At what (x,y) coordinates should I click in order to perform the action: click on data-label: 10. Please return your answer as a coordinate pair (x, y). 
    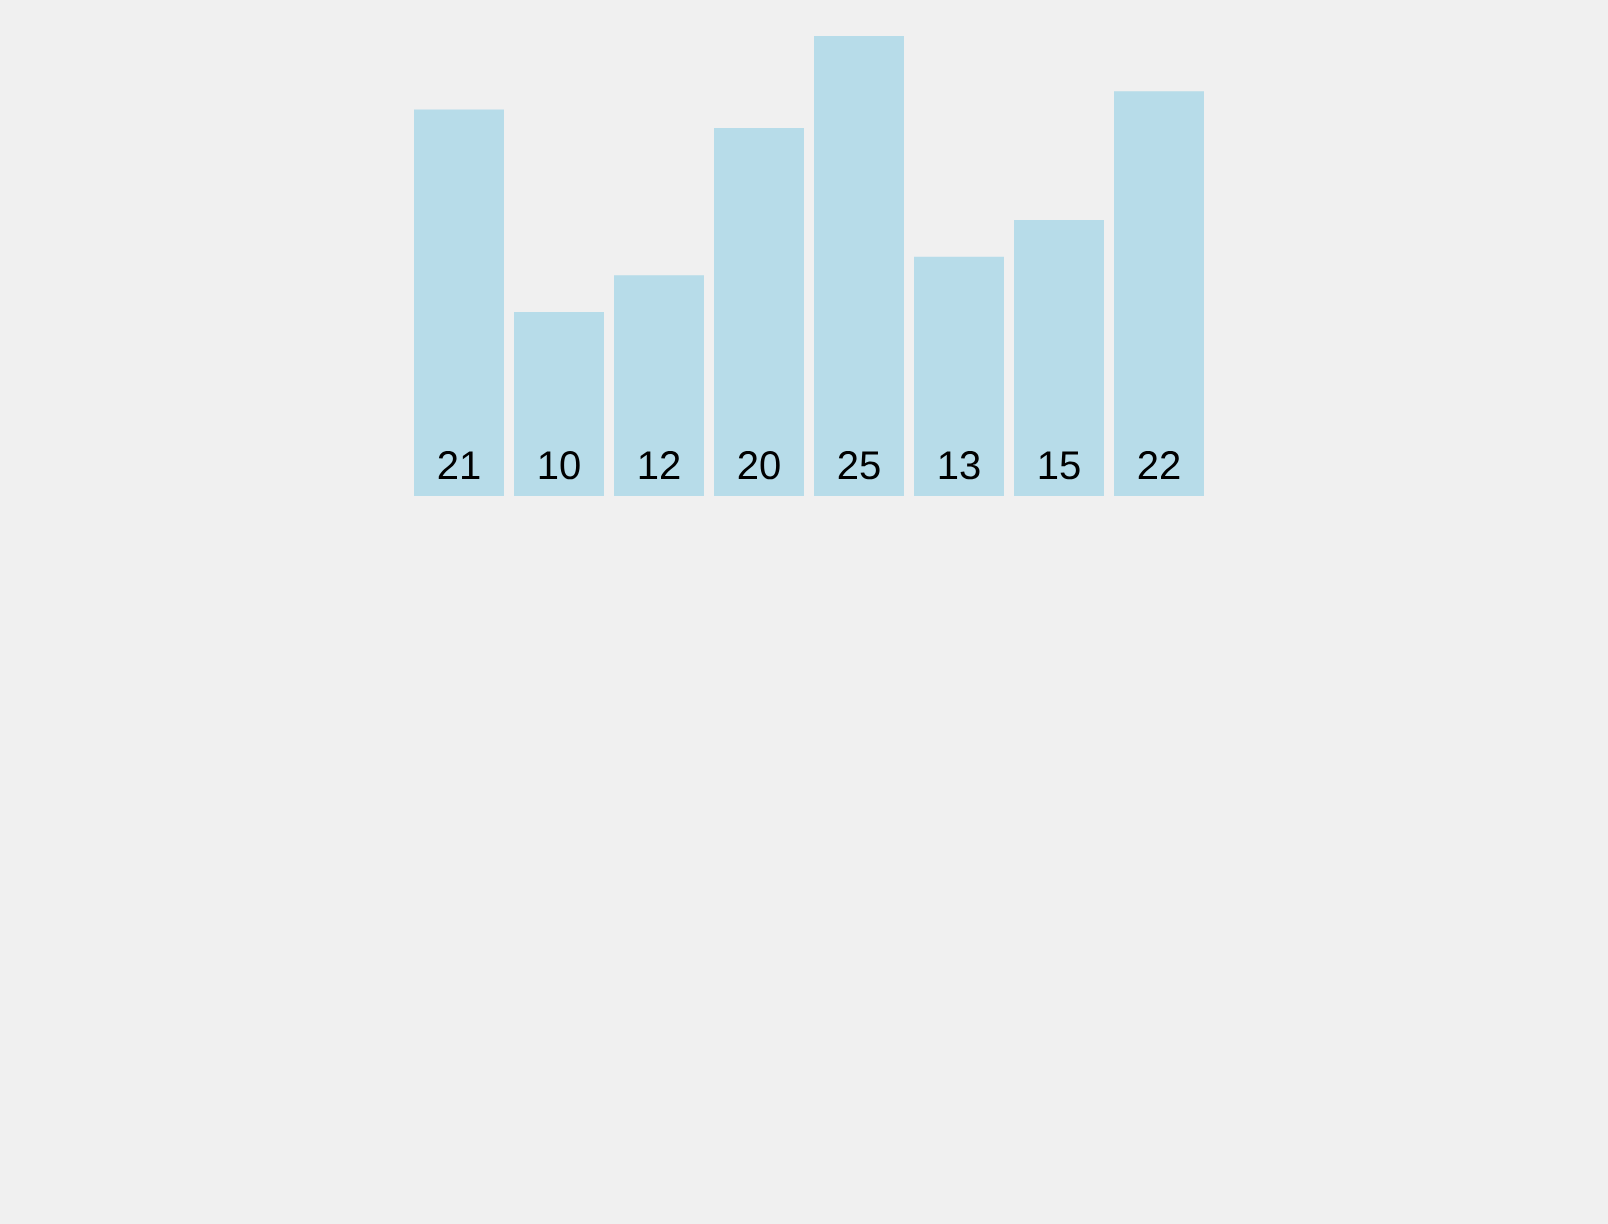
    Looking at the image, I should click on (559, 465).